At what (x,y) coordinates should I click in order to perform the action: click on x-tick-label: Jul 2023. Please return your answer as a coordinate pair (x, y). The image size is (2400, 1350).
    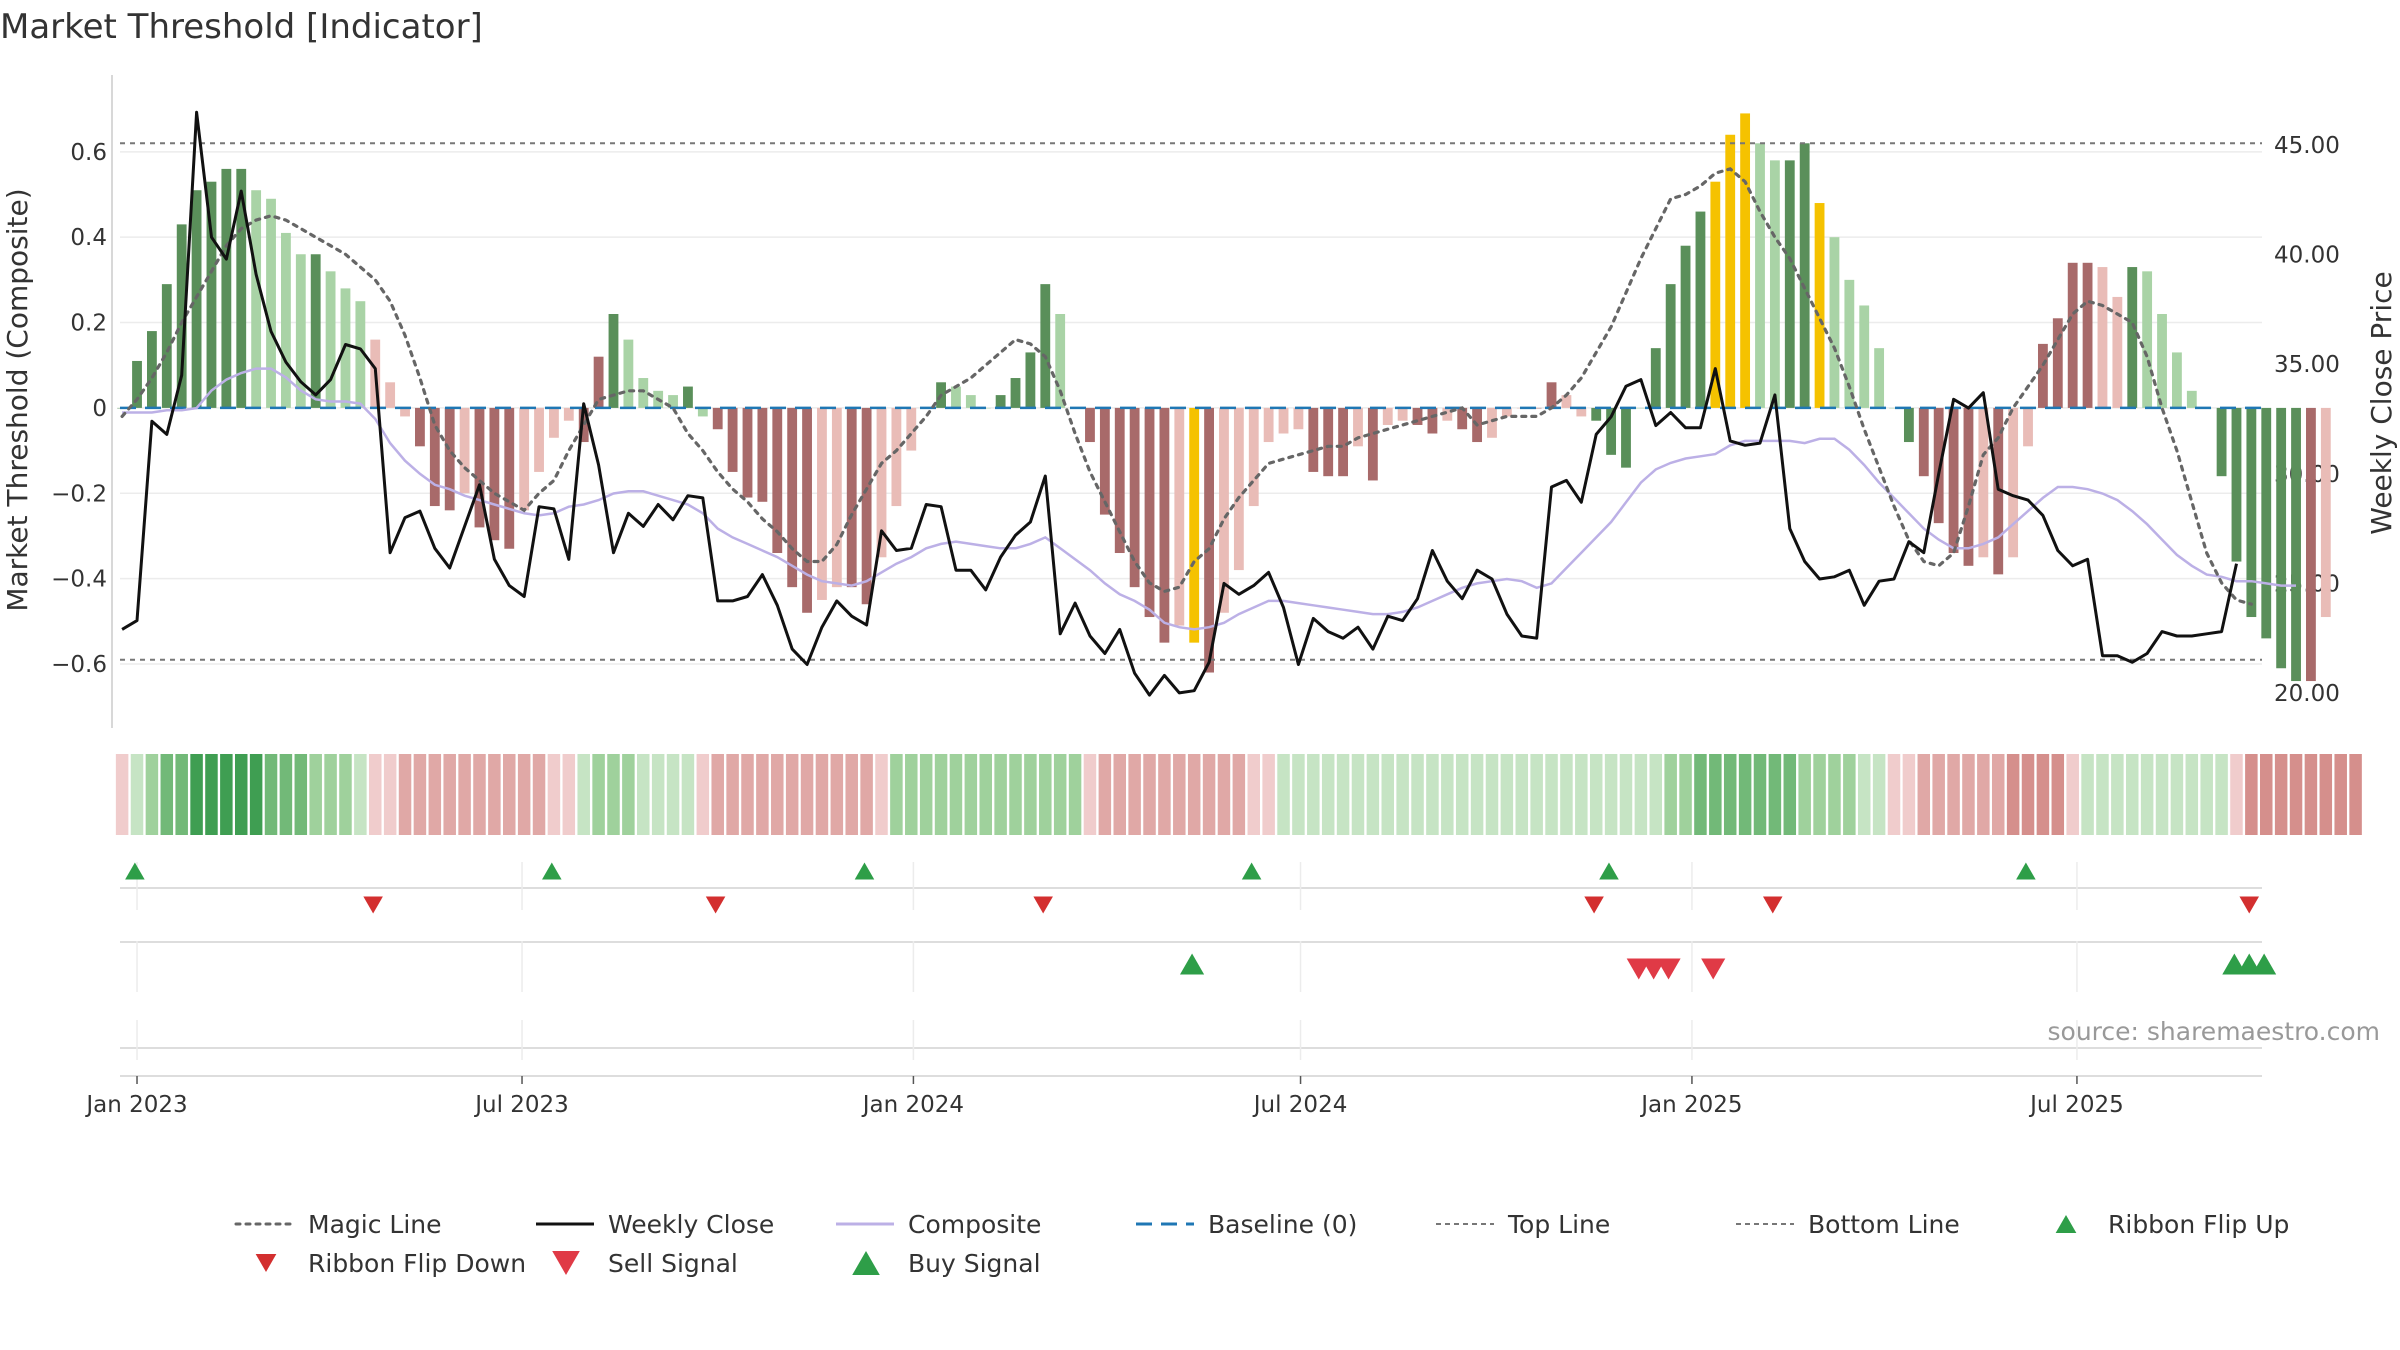
    Looking at the image, I should click on (521, 1105).